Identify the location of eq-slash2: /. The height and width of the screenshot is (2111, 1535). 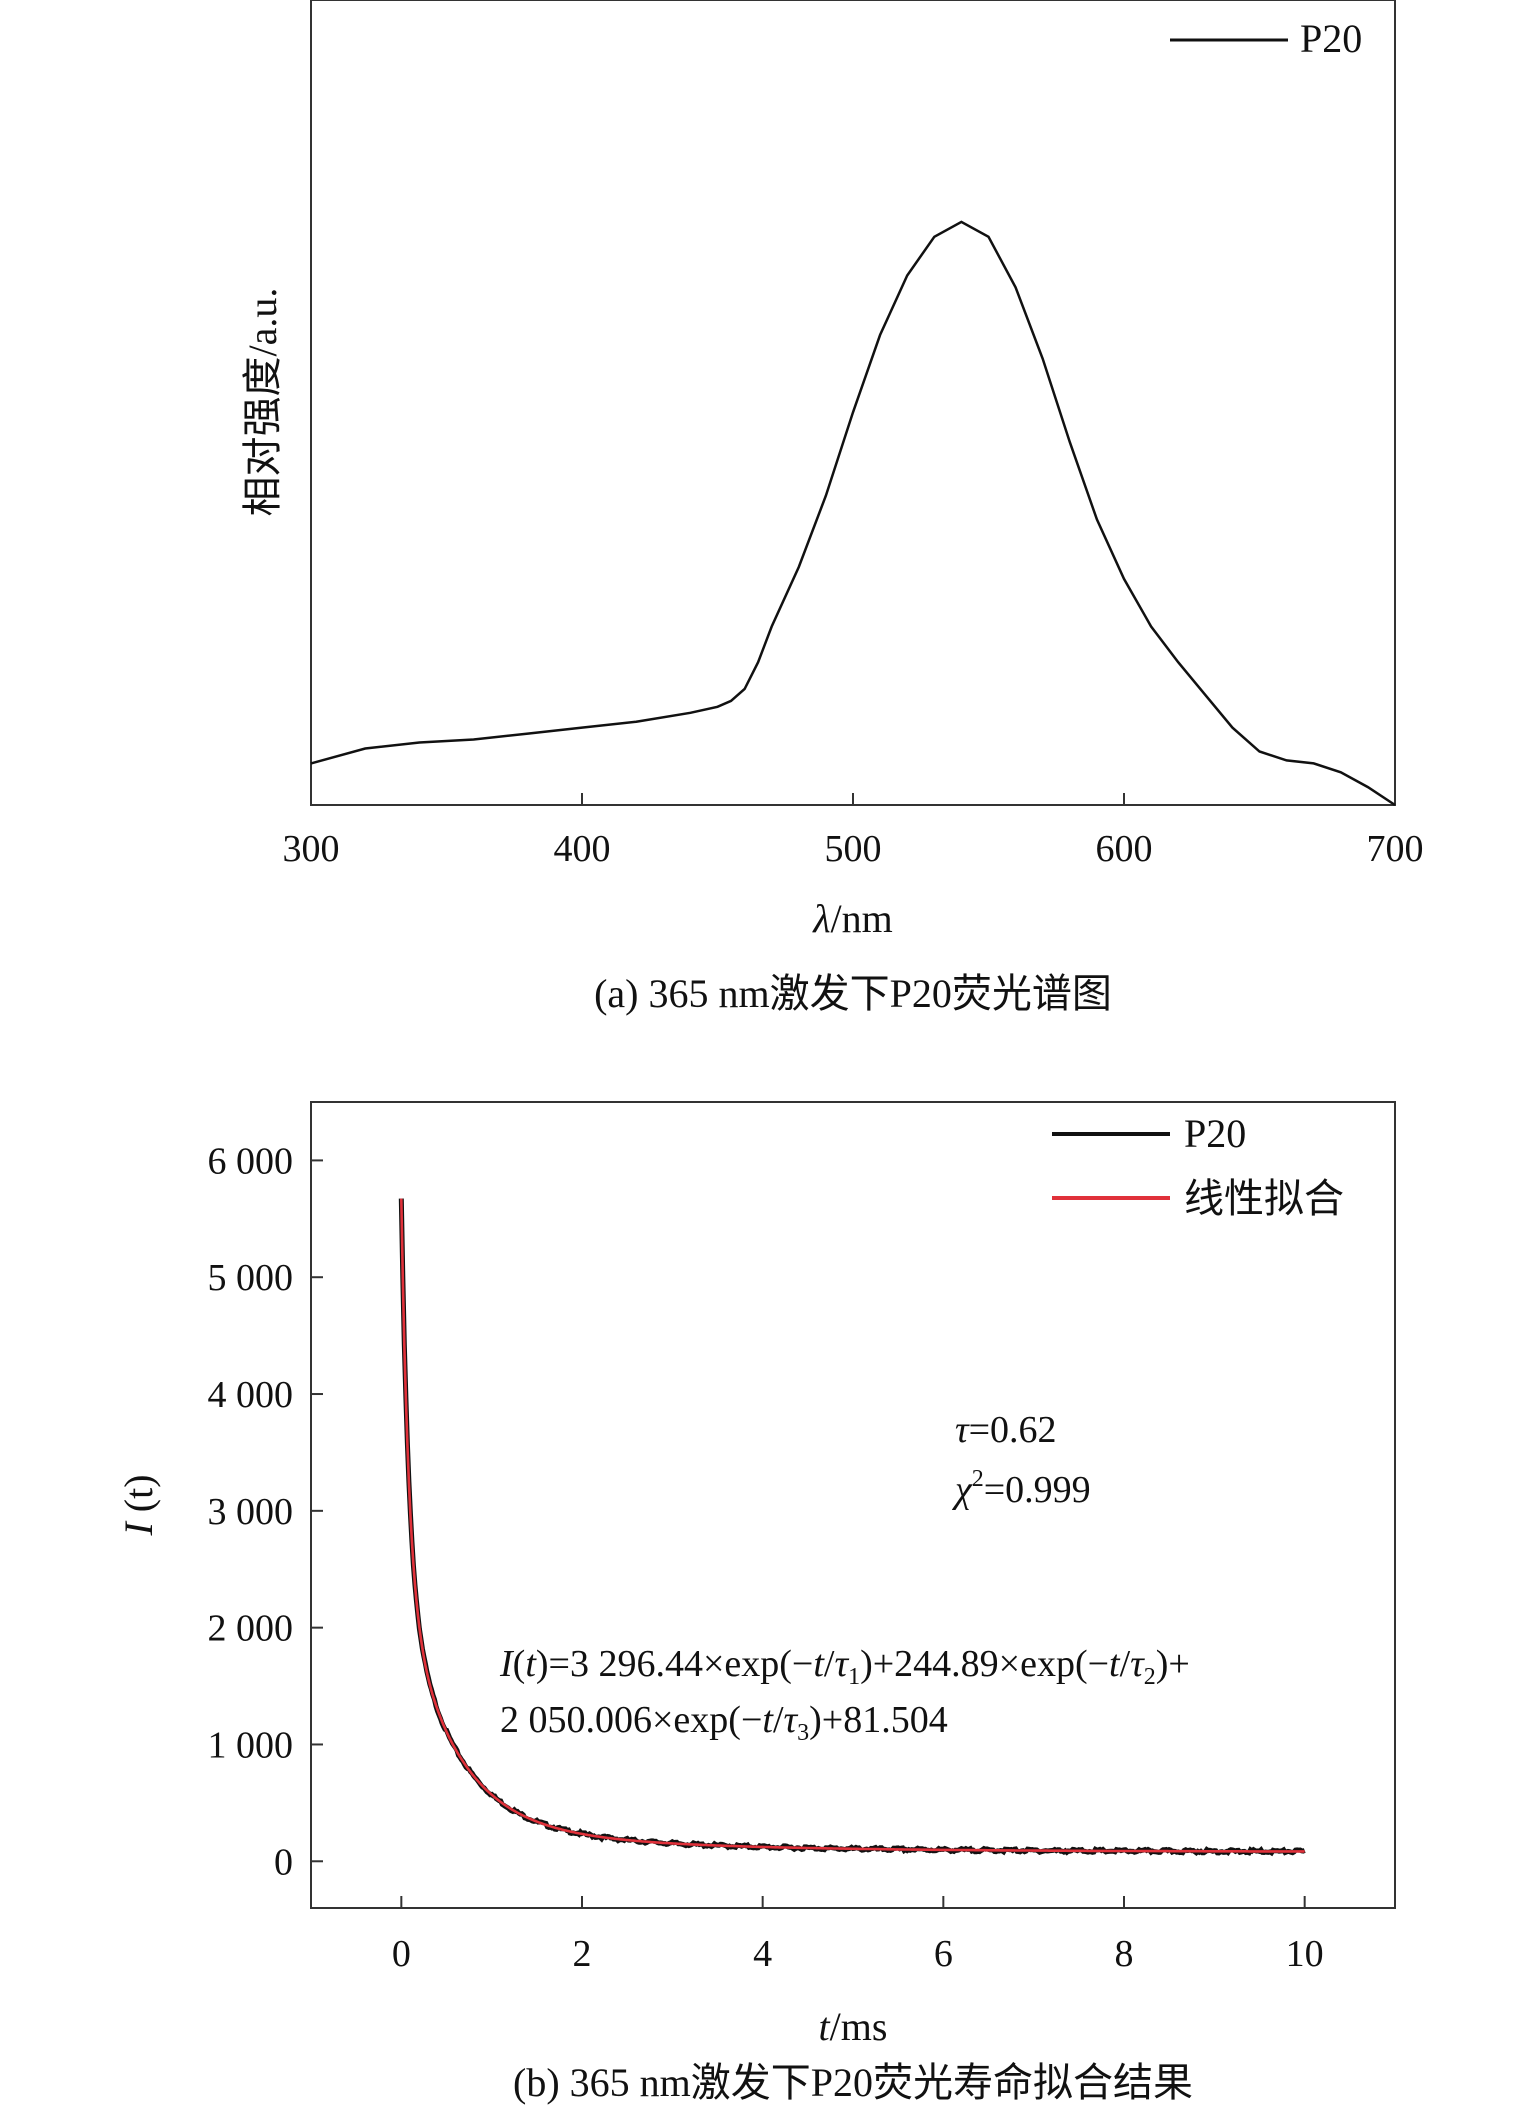
(1125, 1664).